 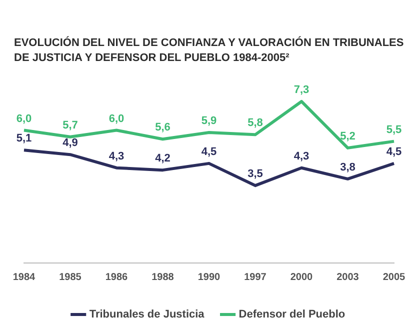 What do you see at coordinates (348, 277) in the screenshot?
I see `x-tick-label: 2003` at bounding box center [348, 277].